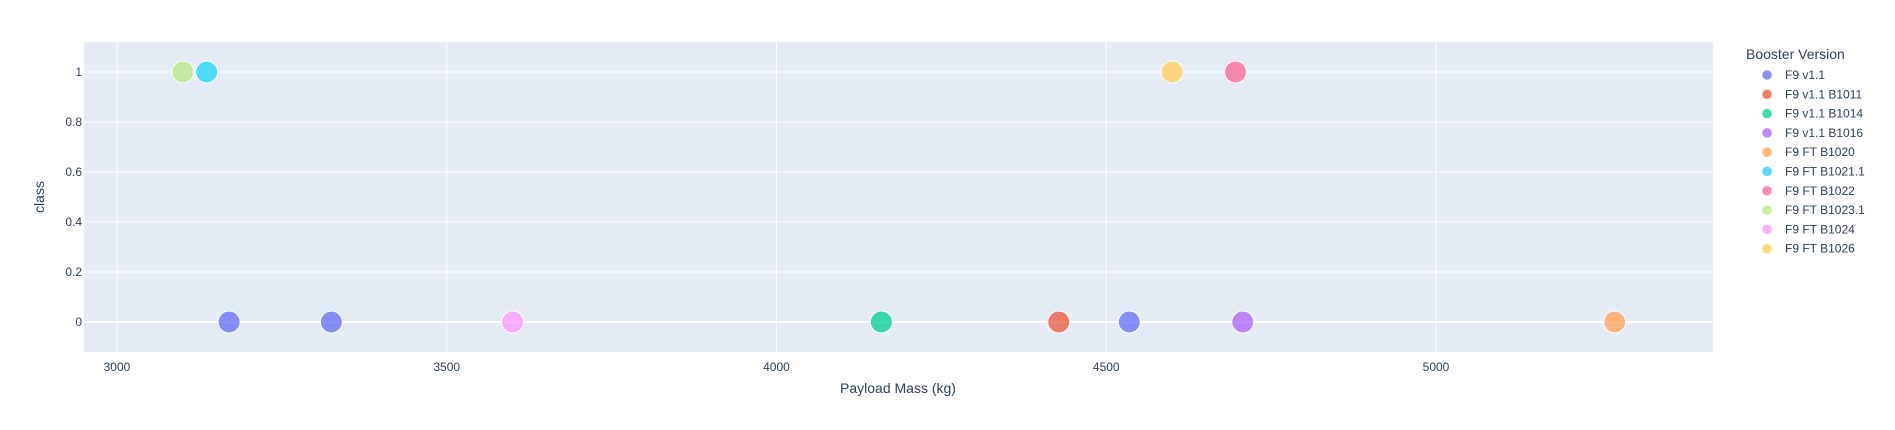 This screenshot has width=1895, height=430. I want to click on legend-item: F9 v1.1 B1011, so click(1811, 94).